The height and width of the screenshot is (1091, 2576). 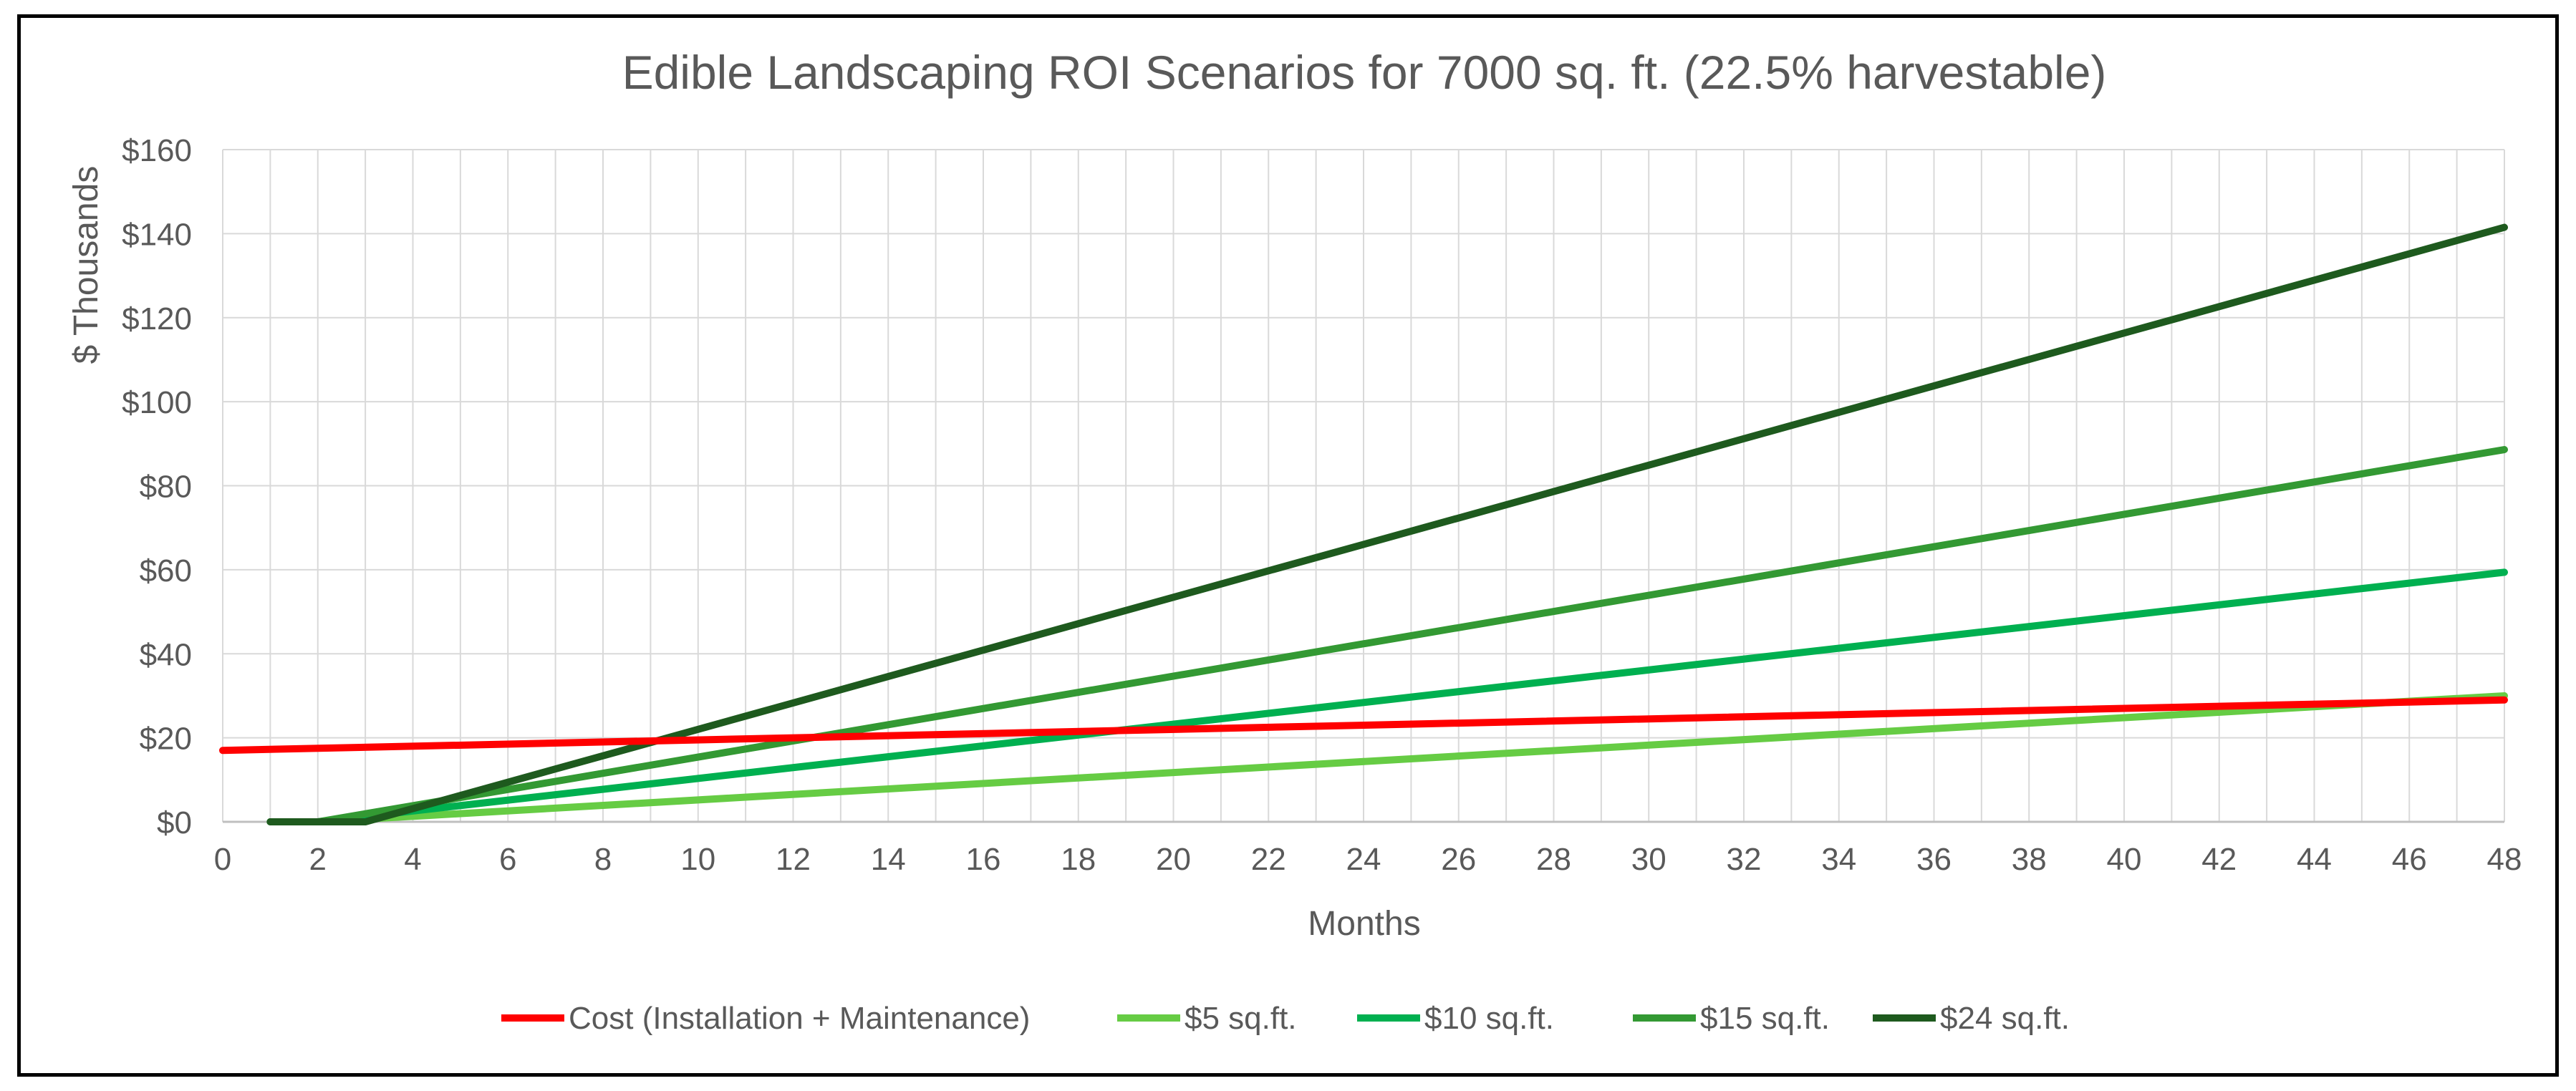 I want to click on y-tick-label: $20, so click(x=166, y=740).